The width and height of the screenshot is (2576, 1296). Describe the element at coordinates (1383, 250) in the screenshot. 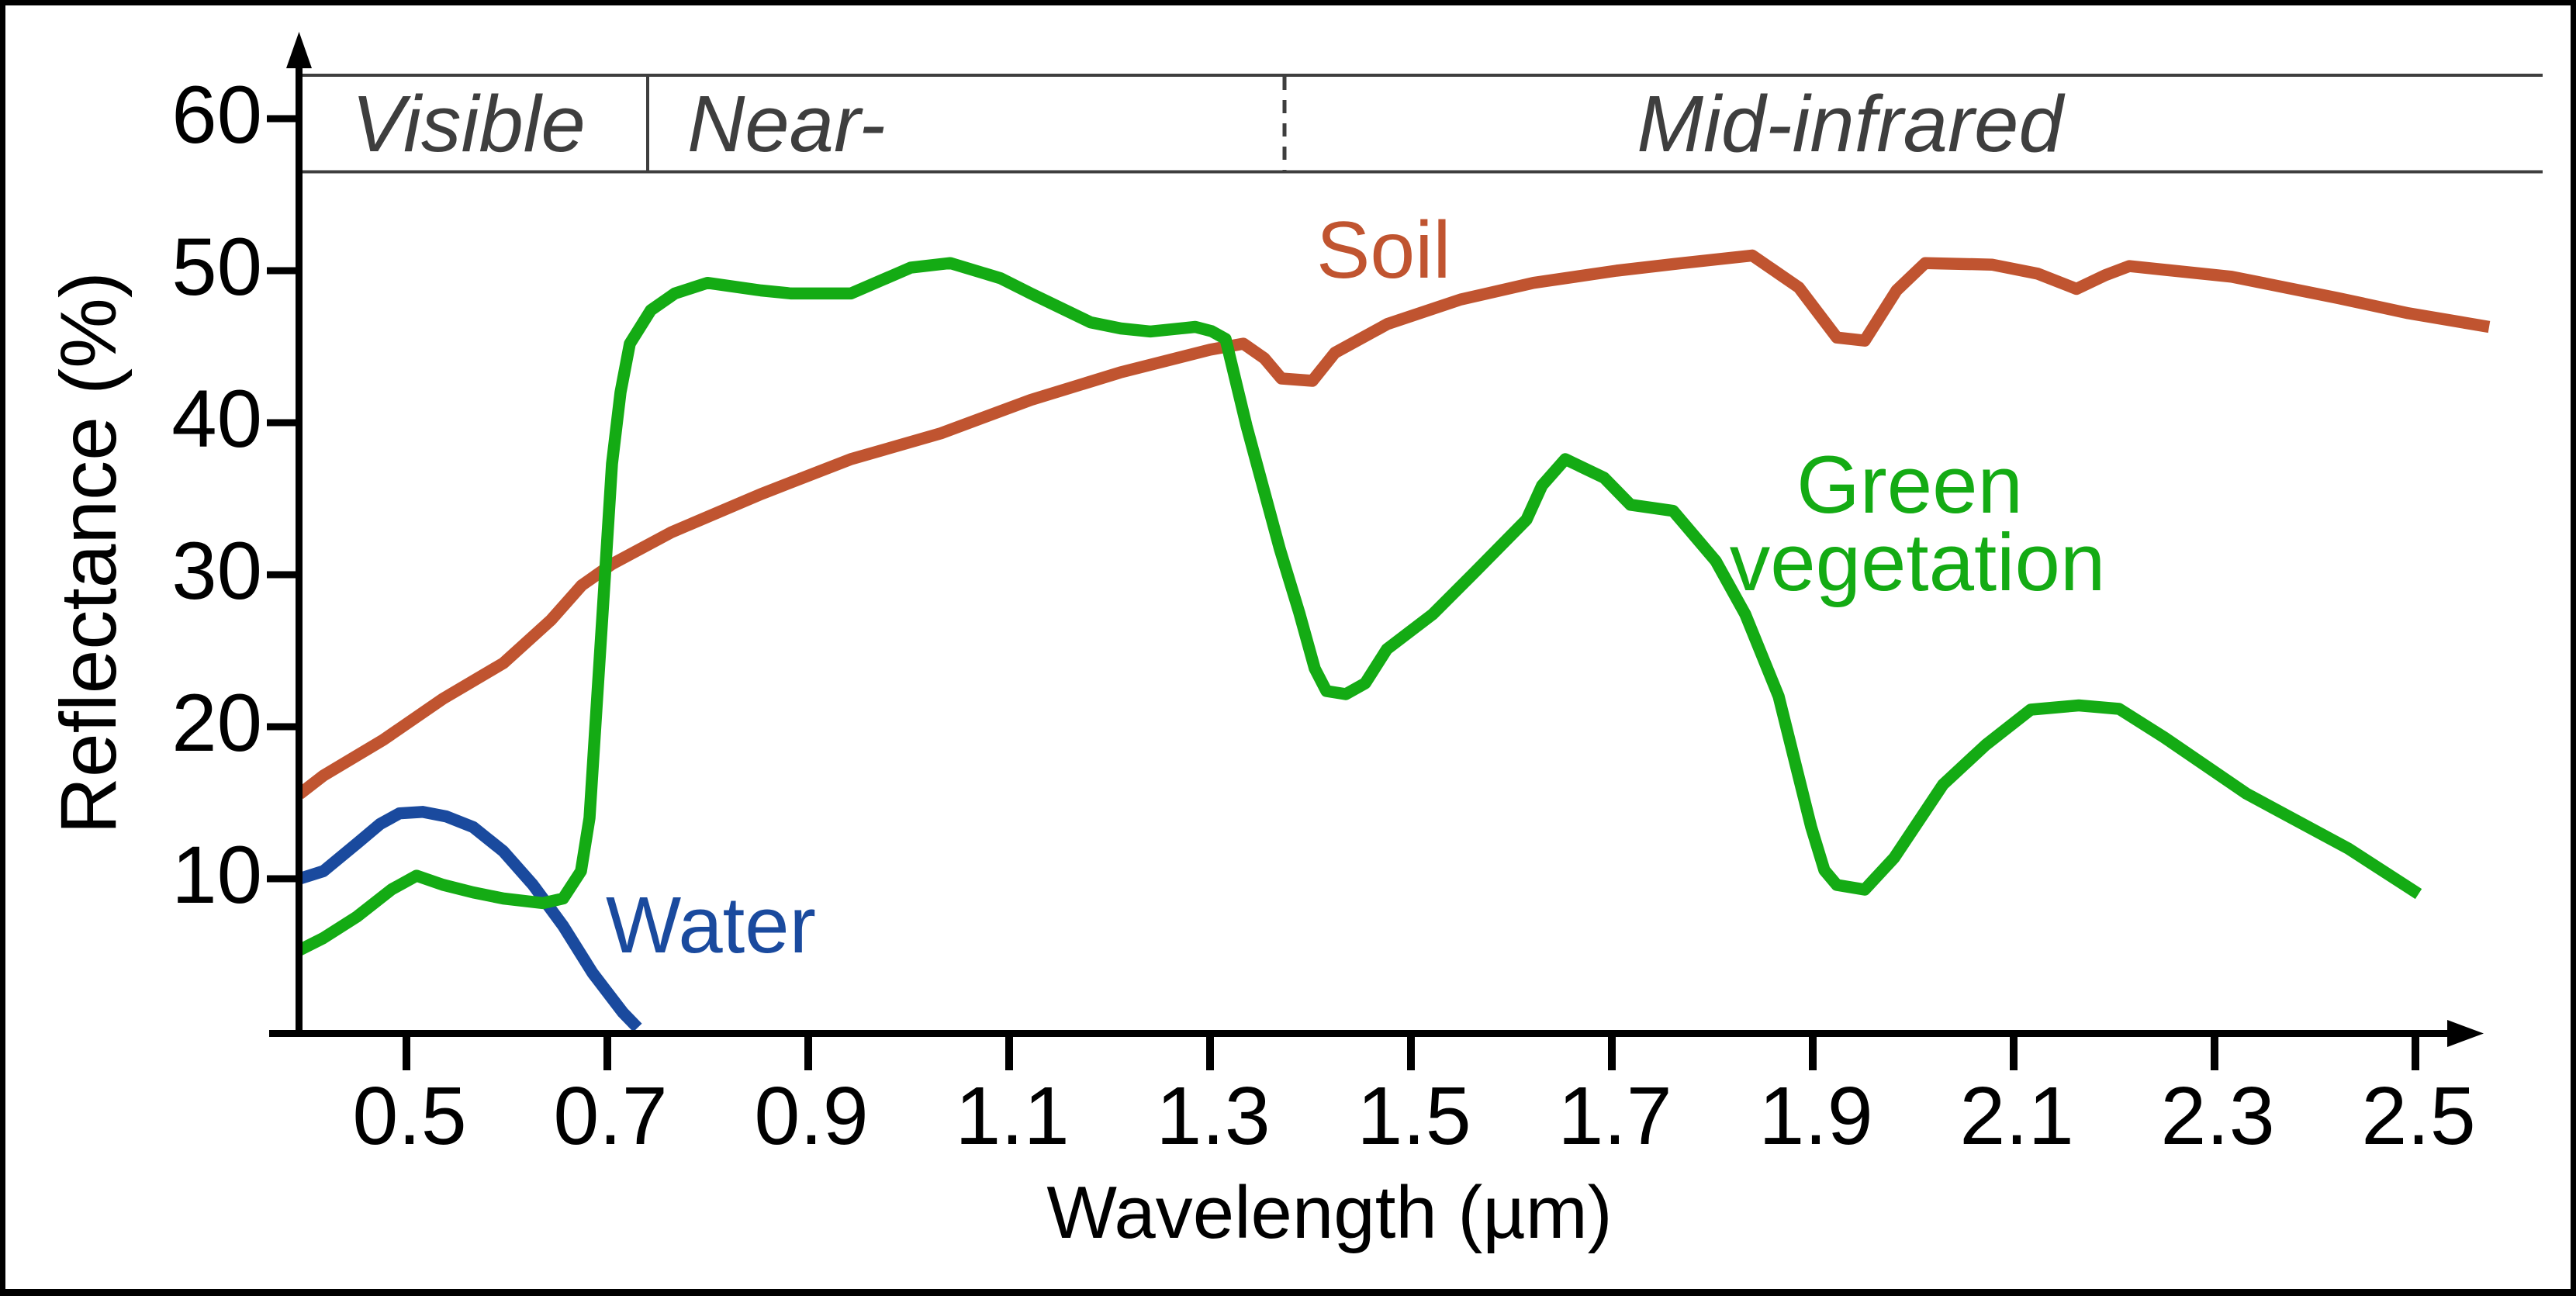

I see `svg-text: Soil` at that location.